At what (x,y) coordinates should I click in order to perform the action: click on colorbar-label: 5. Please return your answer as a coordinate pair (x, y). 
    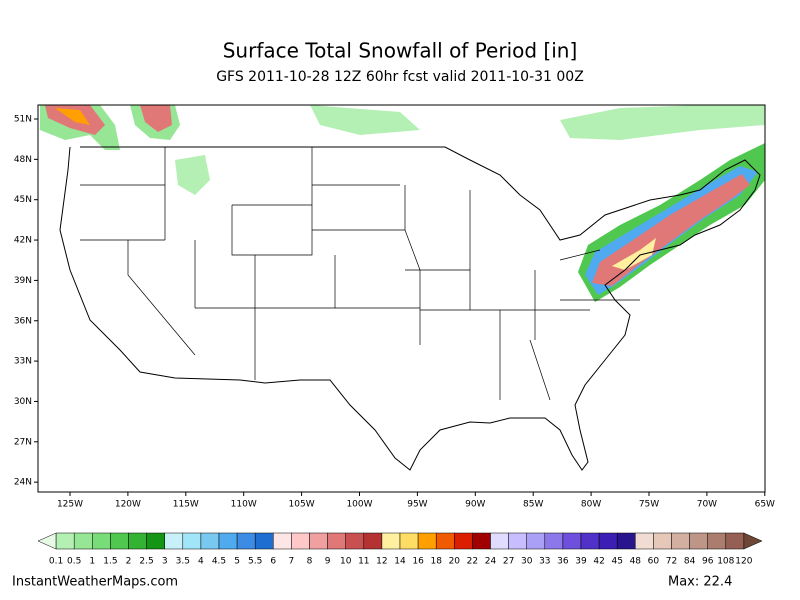
    Looking at the image, I should click on (237, 562).